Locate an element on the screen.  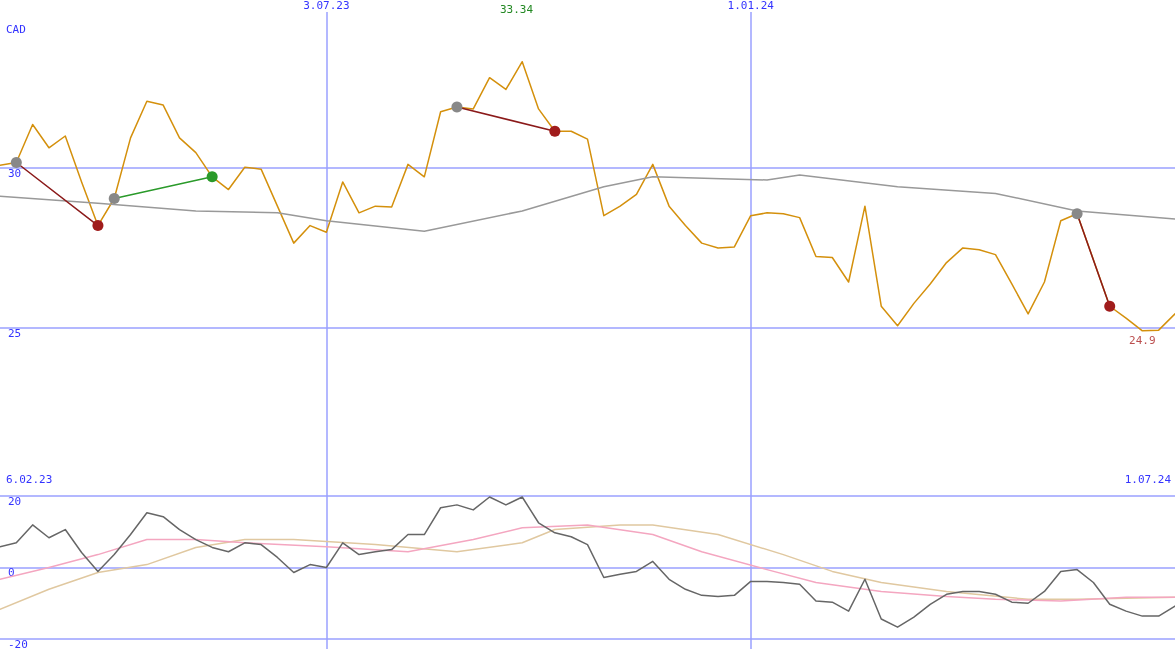
y-tick-label: 0 is located at coordinates (11, 573).